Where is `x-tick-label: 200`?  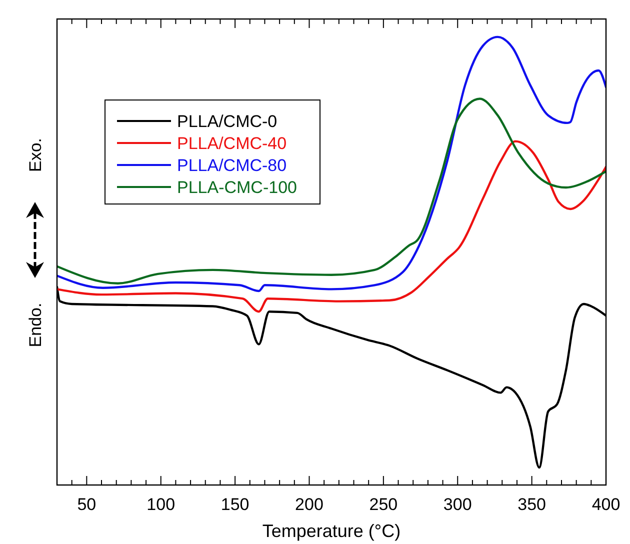
x-tick-label: 200 is located at coordinates (309, 504).